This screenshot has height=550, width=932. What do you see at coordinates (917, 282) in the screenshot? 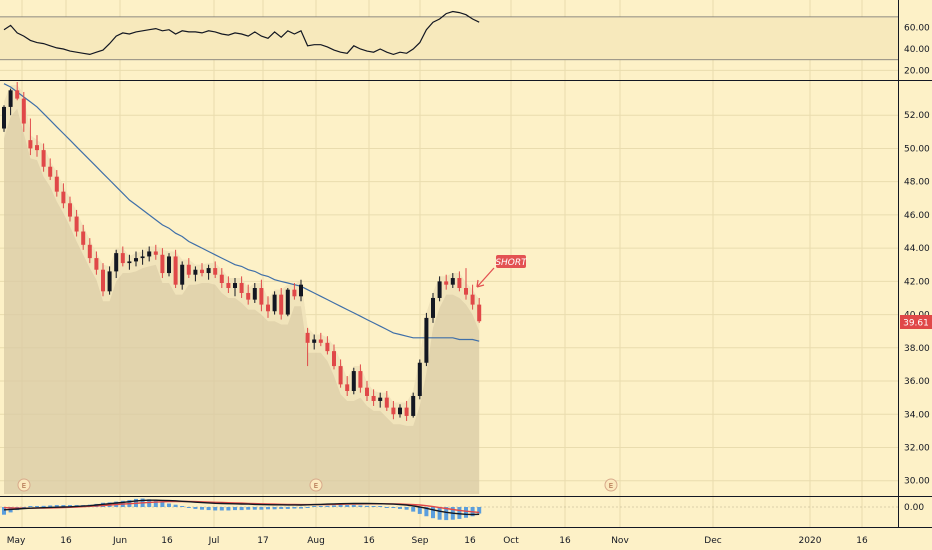
I see `price-tick-label: 42.00` at bounding box center [917, 282].